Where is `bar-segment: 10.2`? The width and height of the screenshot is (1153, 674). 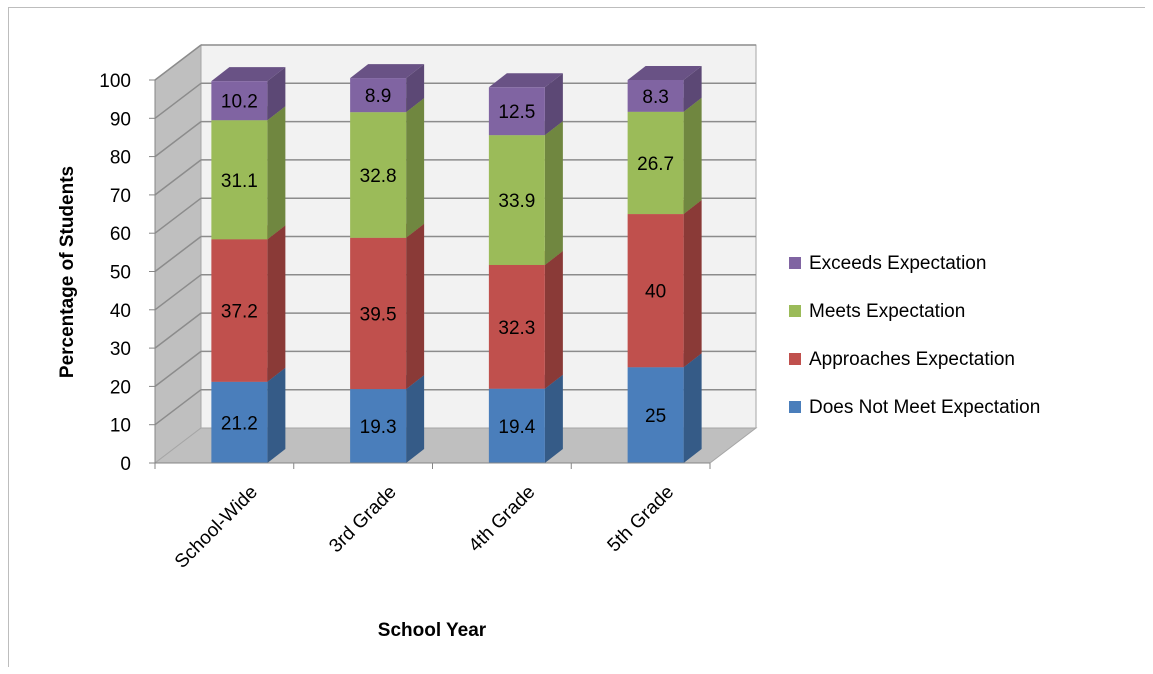 bar-segment: 10.2 is located at coordinates (248, 94).